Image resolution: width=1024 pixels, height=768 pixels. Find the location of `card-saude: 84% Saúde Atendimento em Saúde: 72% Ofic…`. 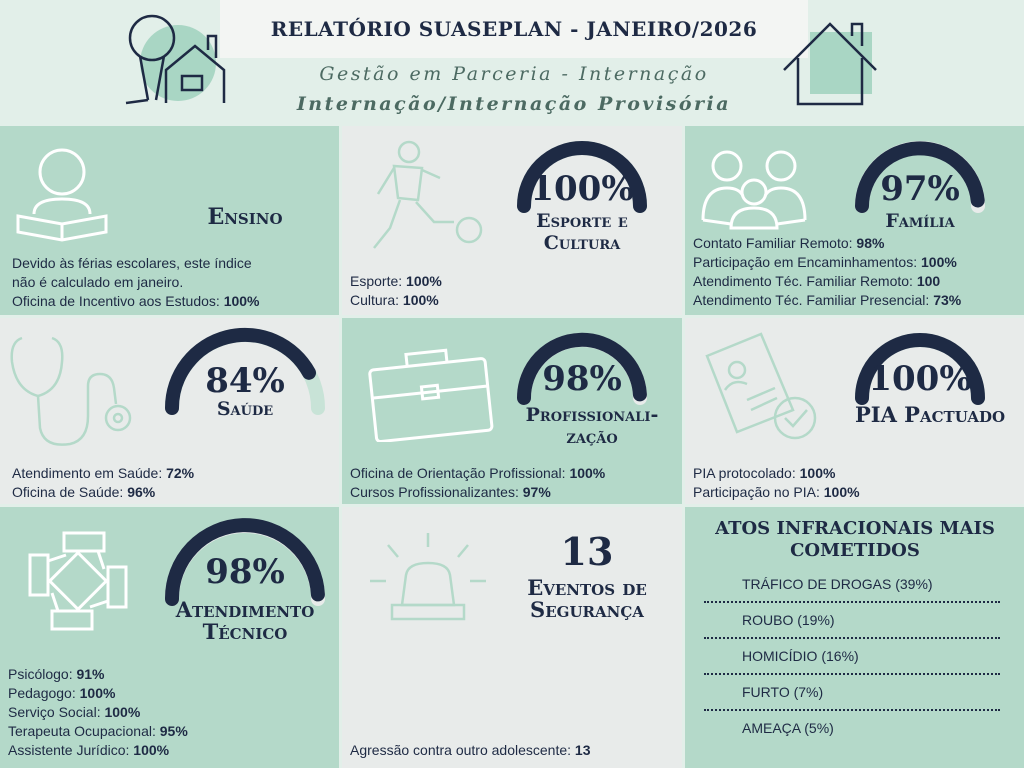

card-saude: 84% Saúde Atendimento em Saúde: 72% Ofic… is located at coordinates (169, 411).